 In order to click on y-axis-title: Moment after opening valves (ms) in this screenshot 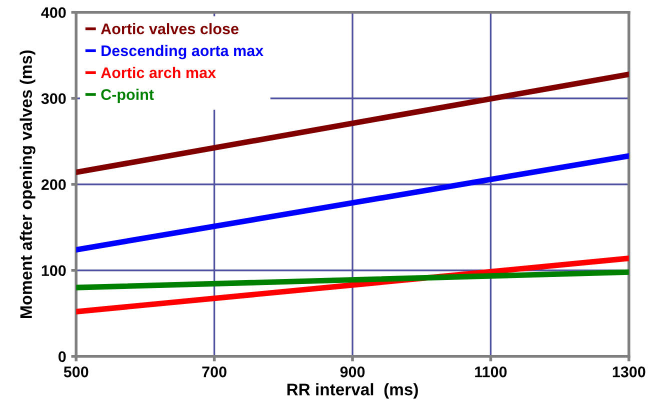, I will do `click(28, 184)`.